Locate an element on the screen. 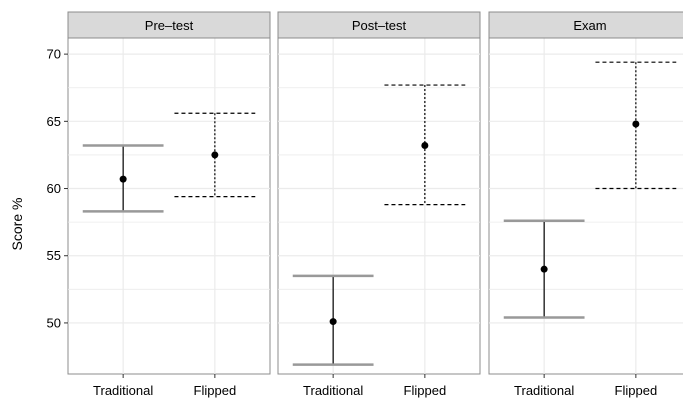  y-tick-label: 50 is located at coordinates (54, 322).